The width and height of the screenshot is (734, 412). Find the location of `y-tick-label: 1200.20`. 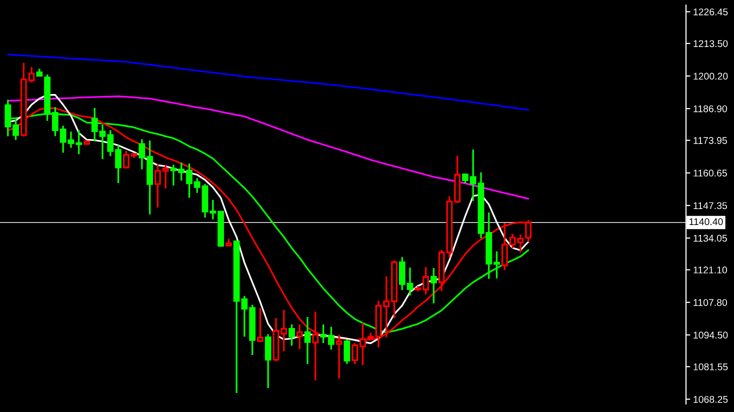

y-tick-label: 1200.20 is located at coordinates (711, 76).